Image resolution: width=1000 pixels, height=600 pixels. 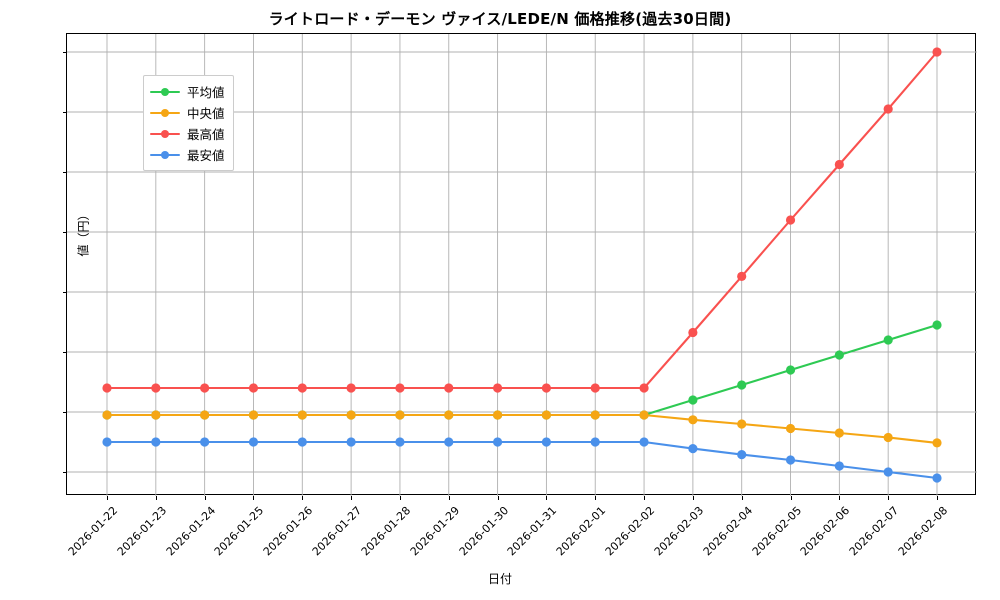 I want to click on legend-item-中央値: 中央値, so click(x=187, y=112).